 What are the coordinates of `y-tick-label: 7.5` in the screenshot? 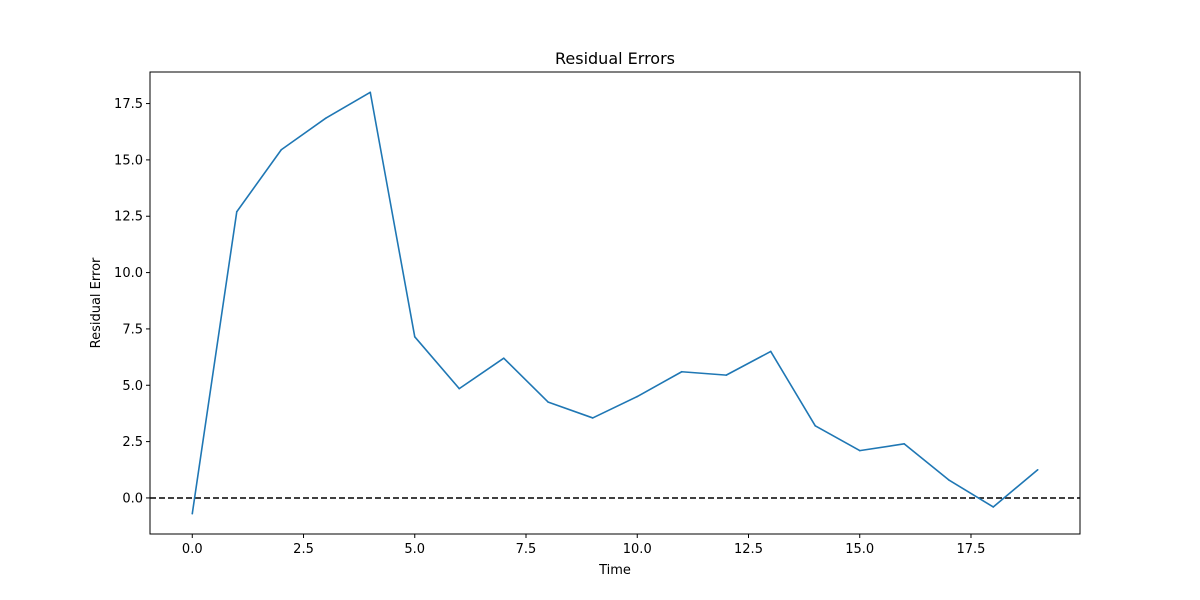 It's located at (132, 329).